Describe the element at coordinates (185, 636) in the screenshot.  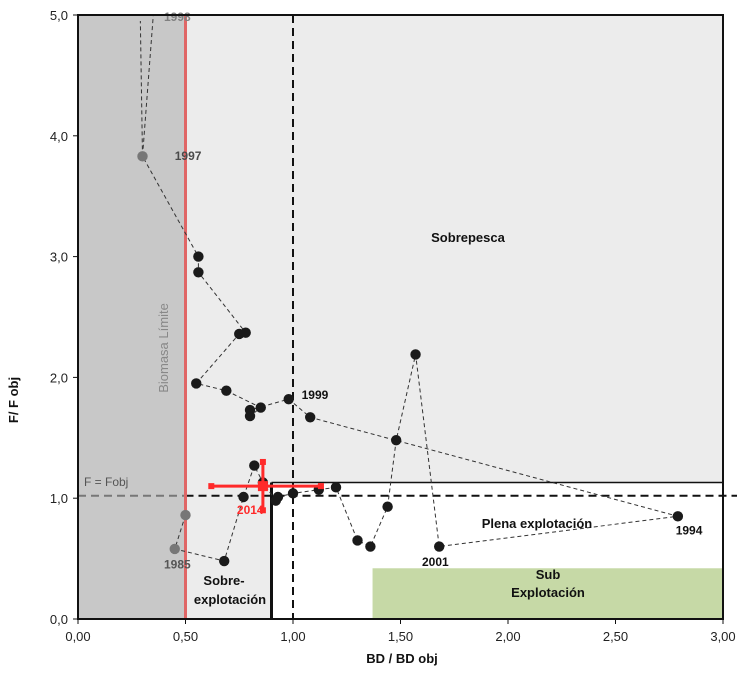
I see `x-tick-label: 0,50` at that location.